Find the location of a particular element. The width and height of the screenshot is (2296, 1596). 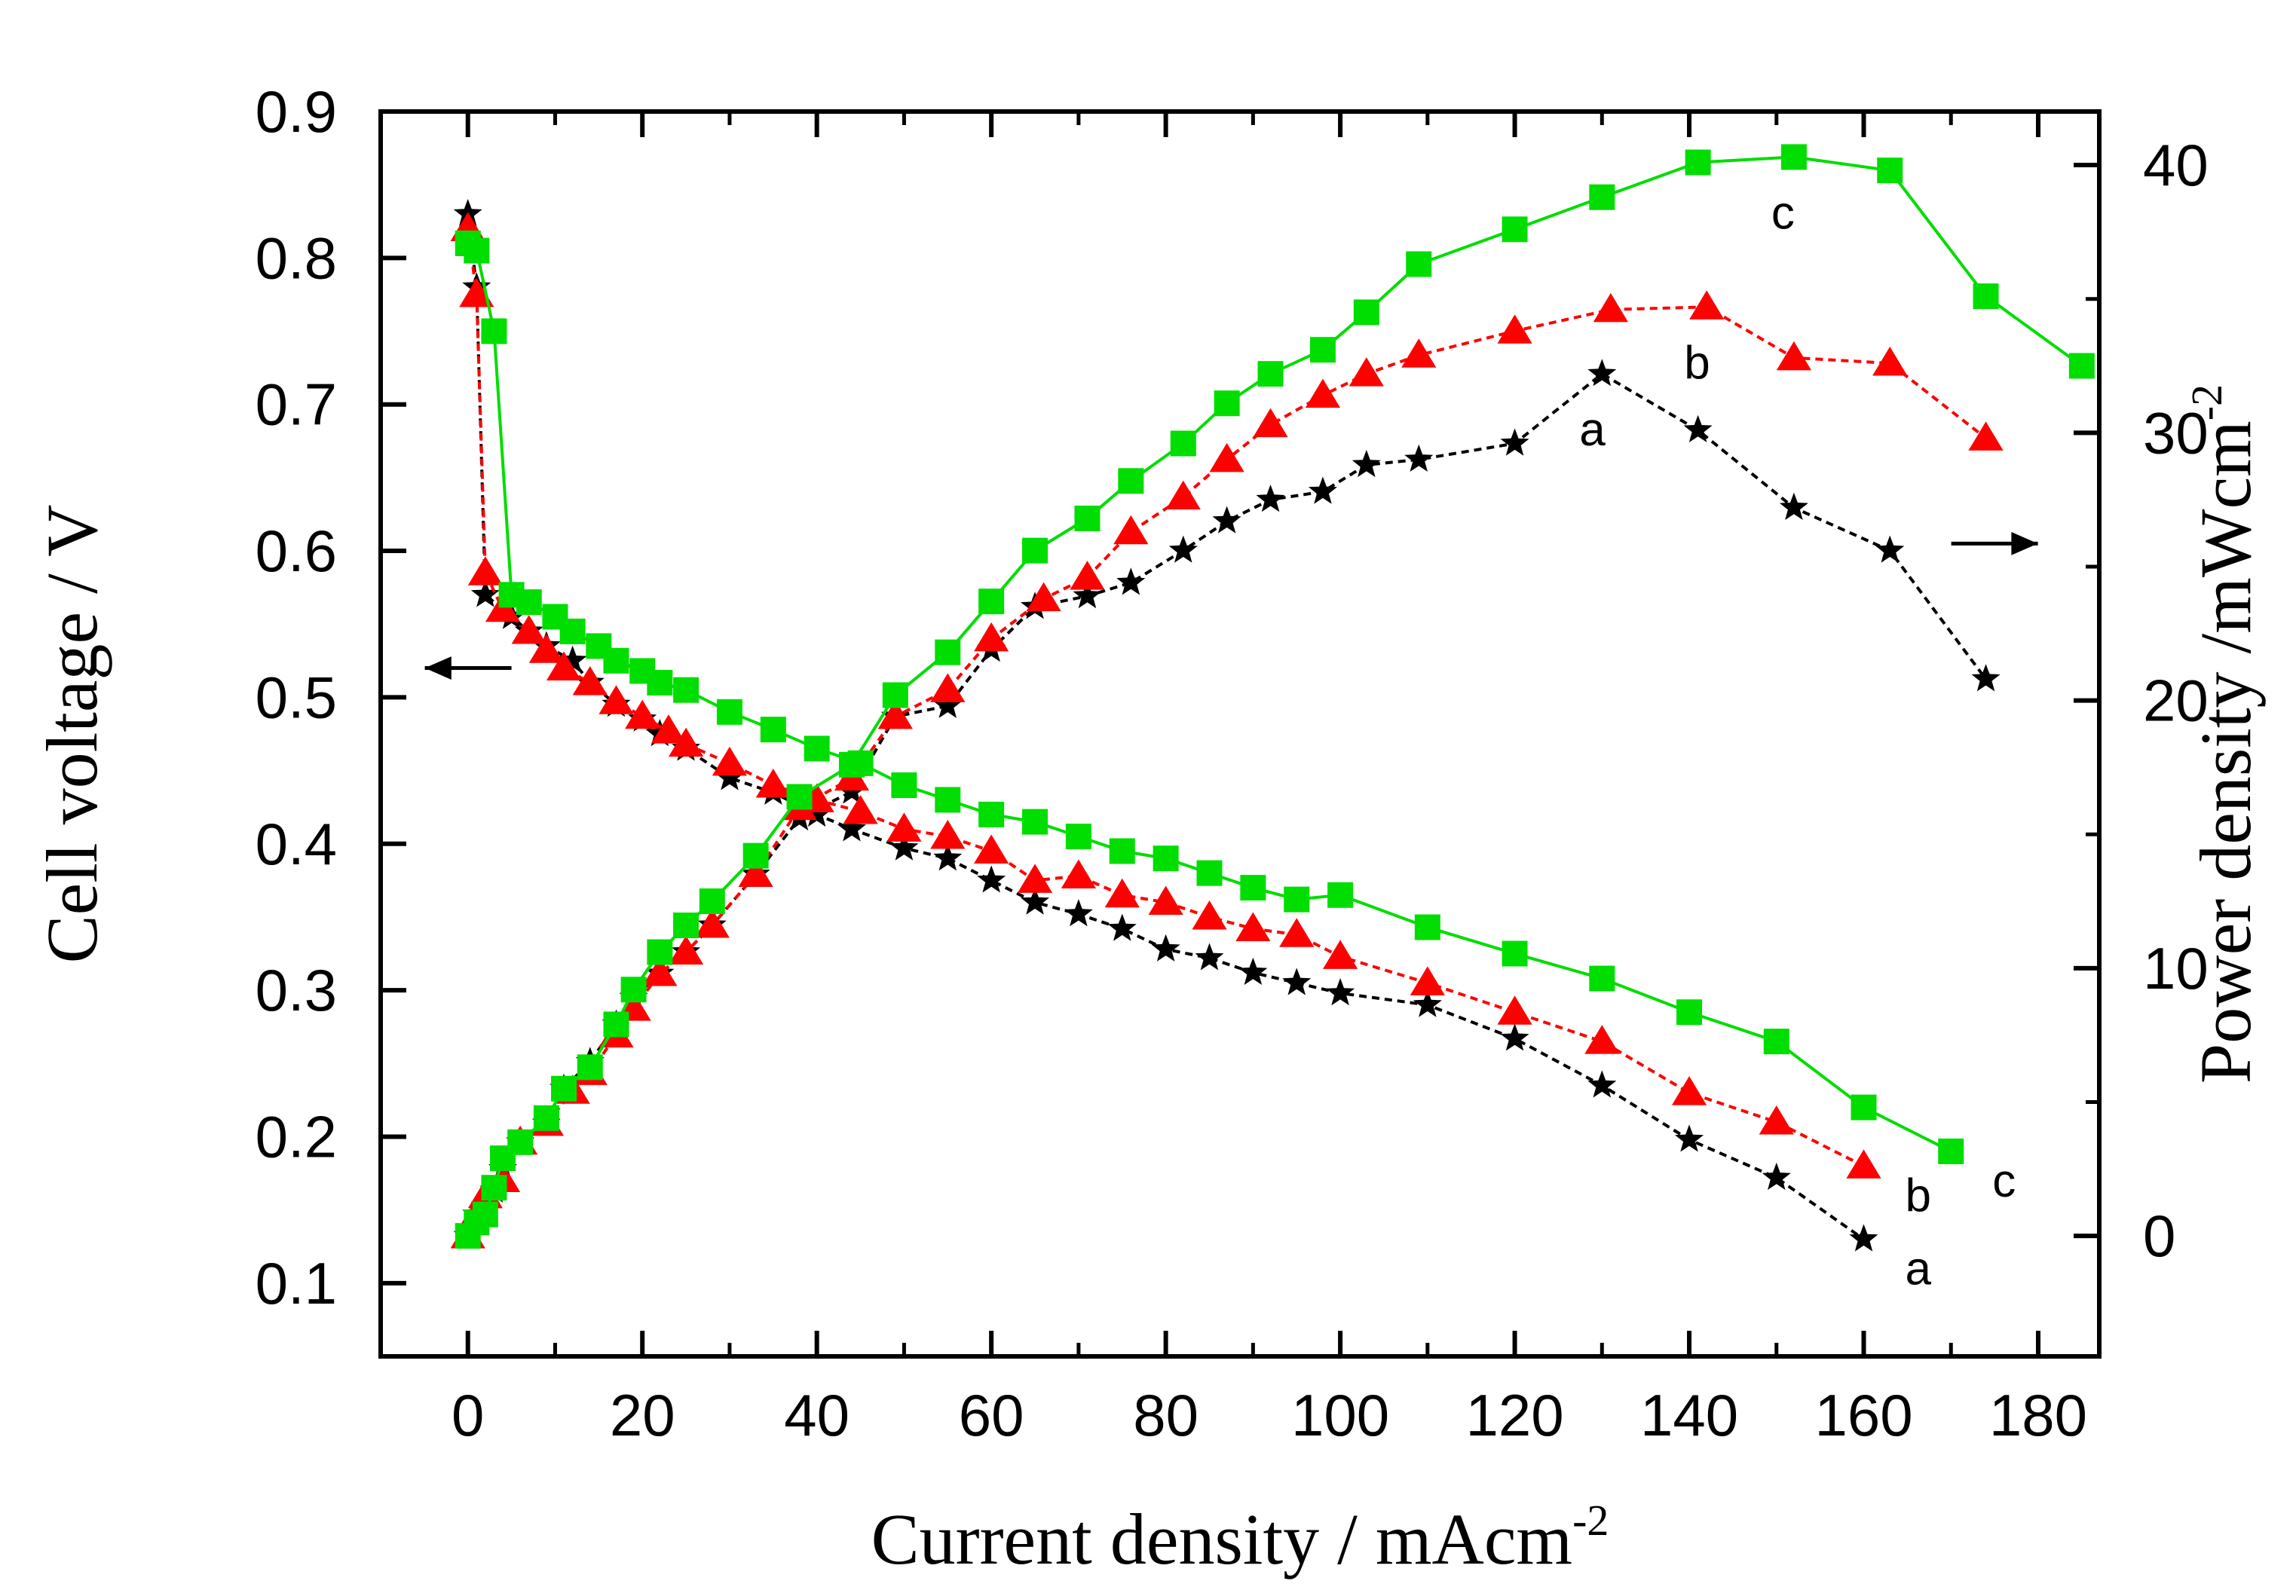

x-tick-label: 140 is located at coordinates (1689, 1415).